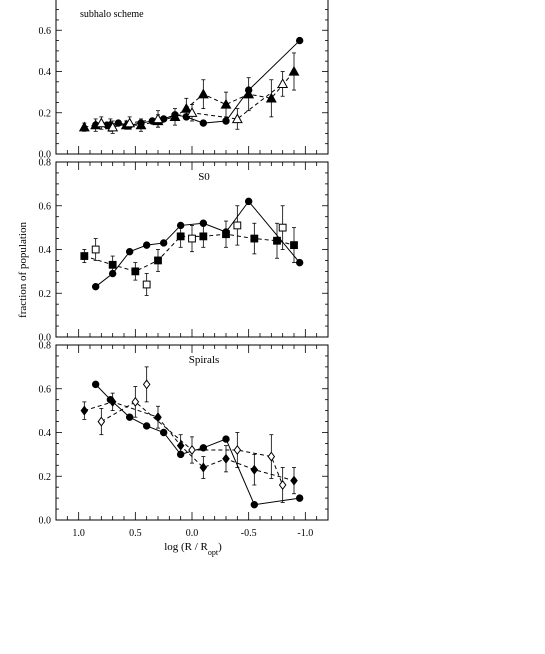 Image resolution: width=545 pixels, height=654 pixels. I want to click on series-filled-circle, so click(197, 244).